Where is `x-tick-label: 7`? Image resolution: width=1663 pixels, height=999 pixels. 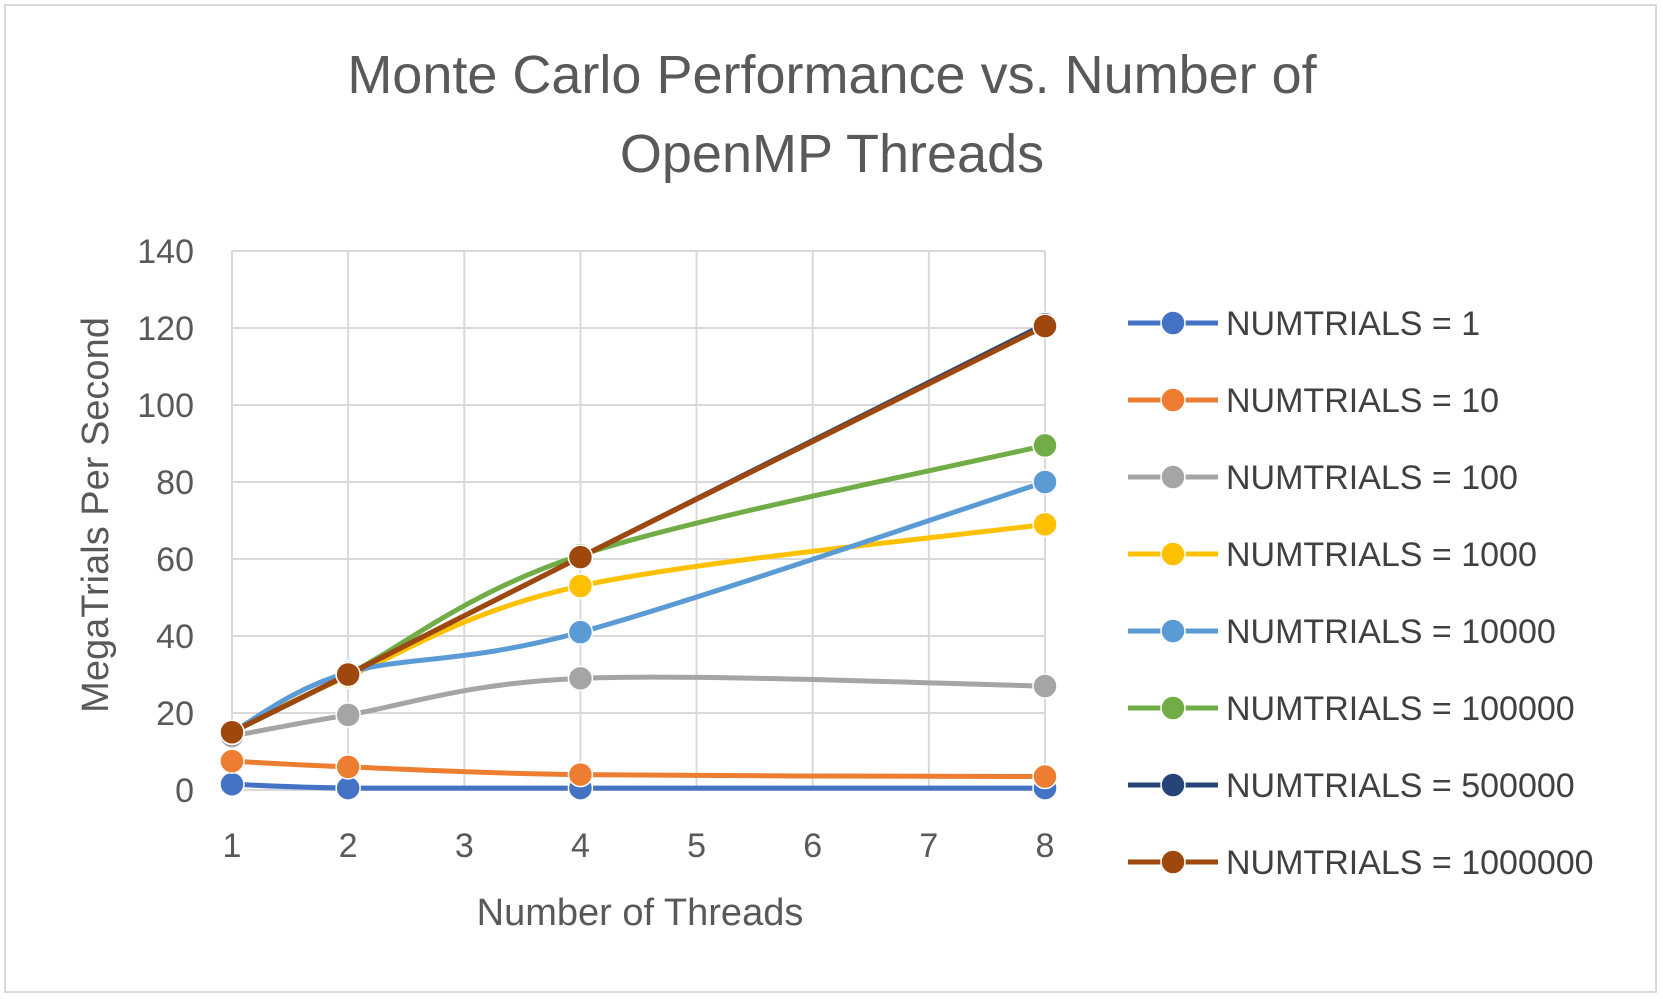
x-tick-label: 7 is located at coordinates (928, 846).